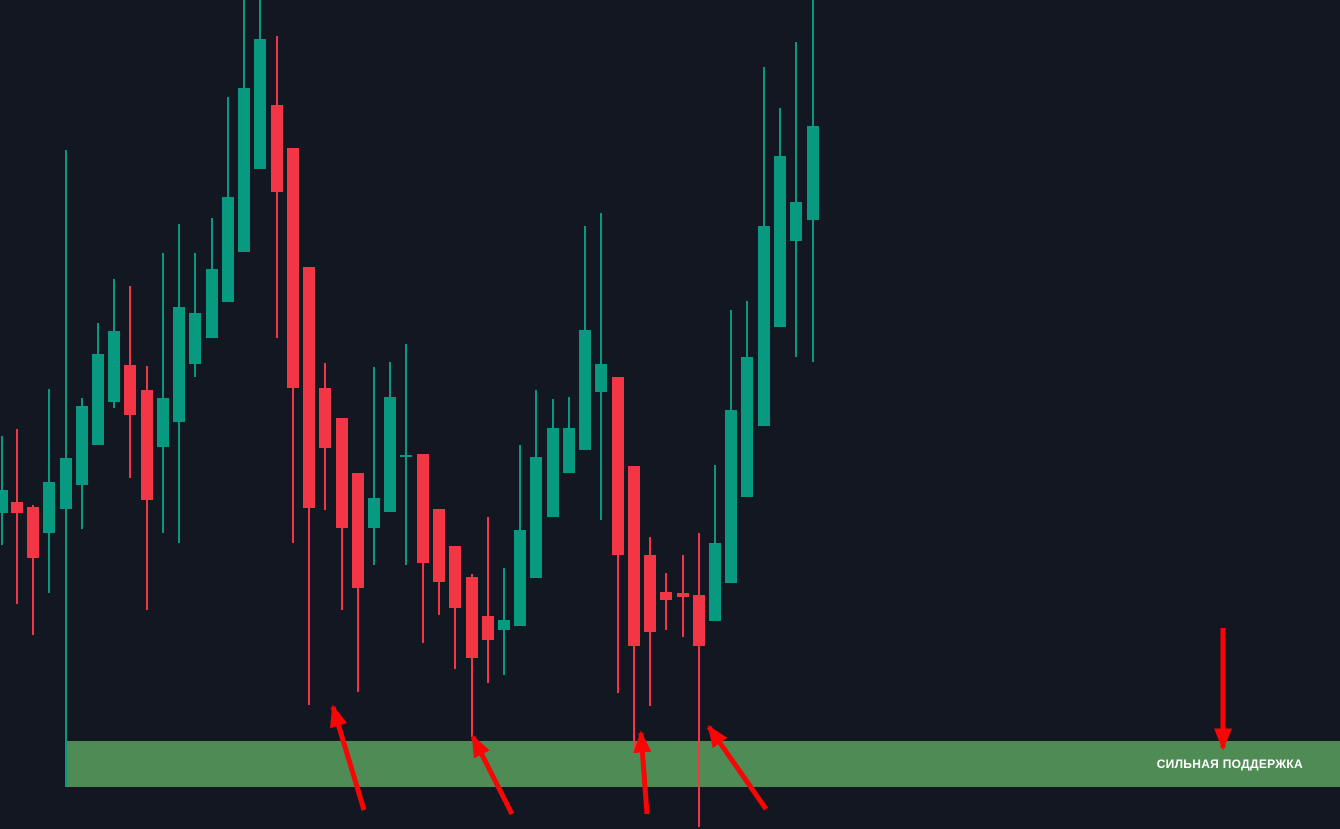  What do you see at coordinates (703, 764) in the screenshot?
I see `support-zone: СИЛЬНАЯ ПОДДЕРЖКА` at bounding box center [703, 764].